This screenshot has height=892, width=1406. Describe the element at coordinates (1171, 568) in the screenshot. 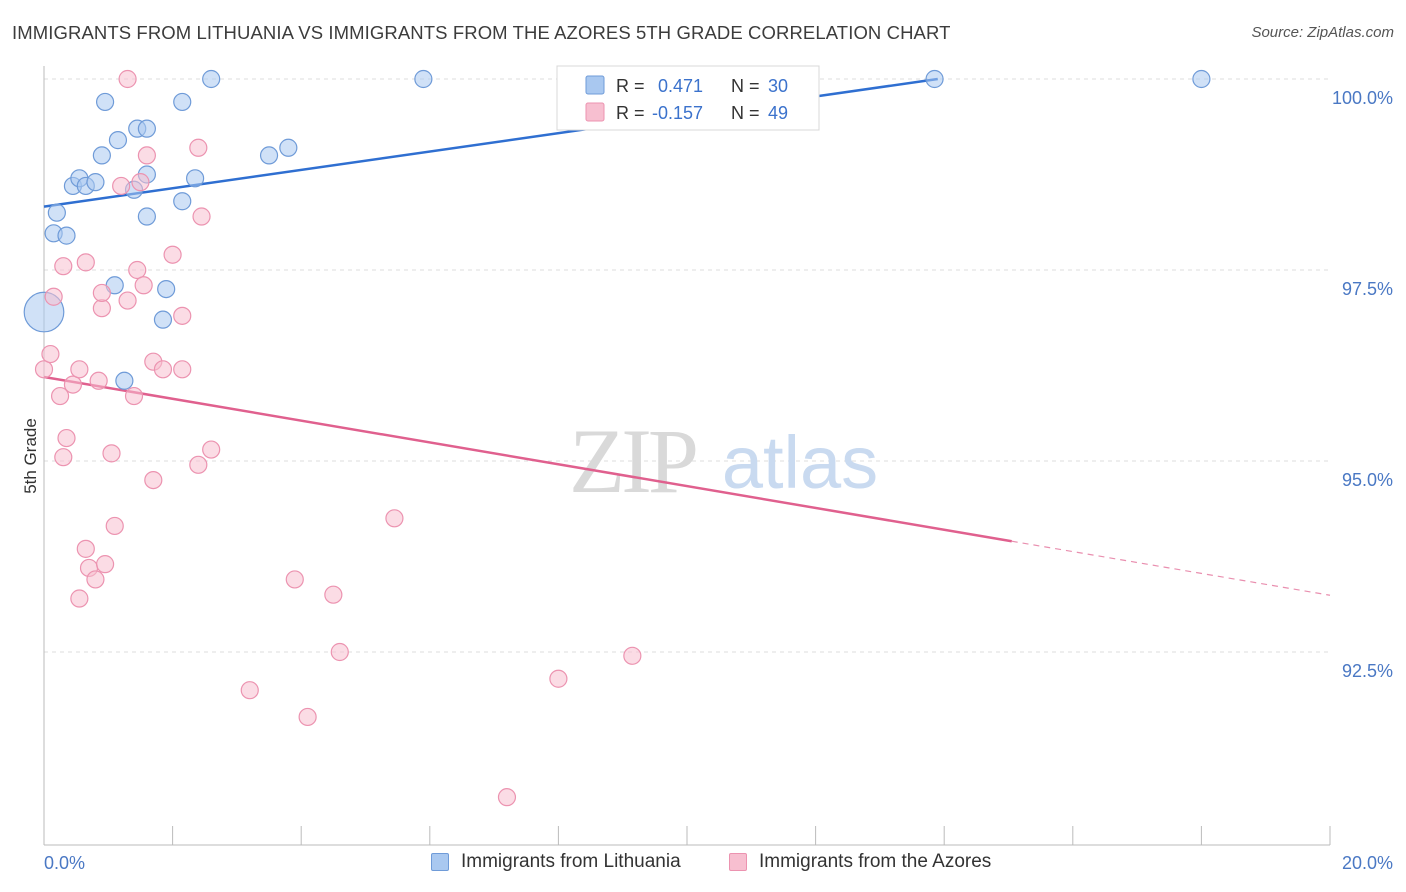

I see `trend-extension-pink` at that location.